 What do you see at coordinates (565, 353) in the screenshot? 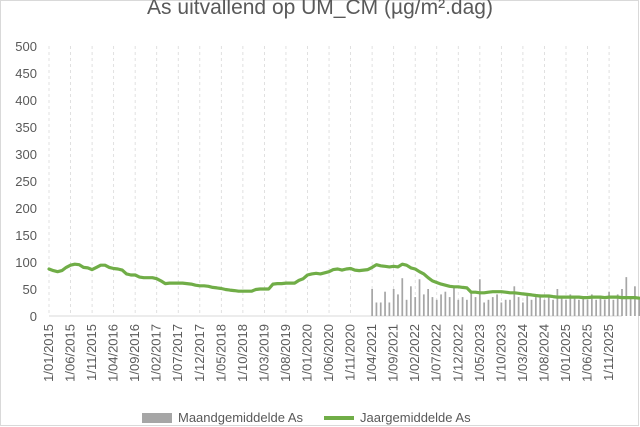
I see `x-tick-label: 1/01/2025` at bounding box center [565, 353].